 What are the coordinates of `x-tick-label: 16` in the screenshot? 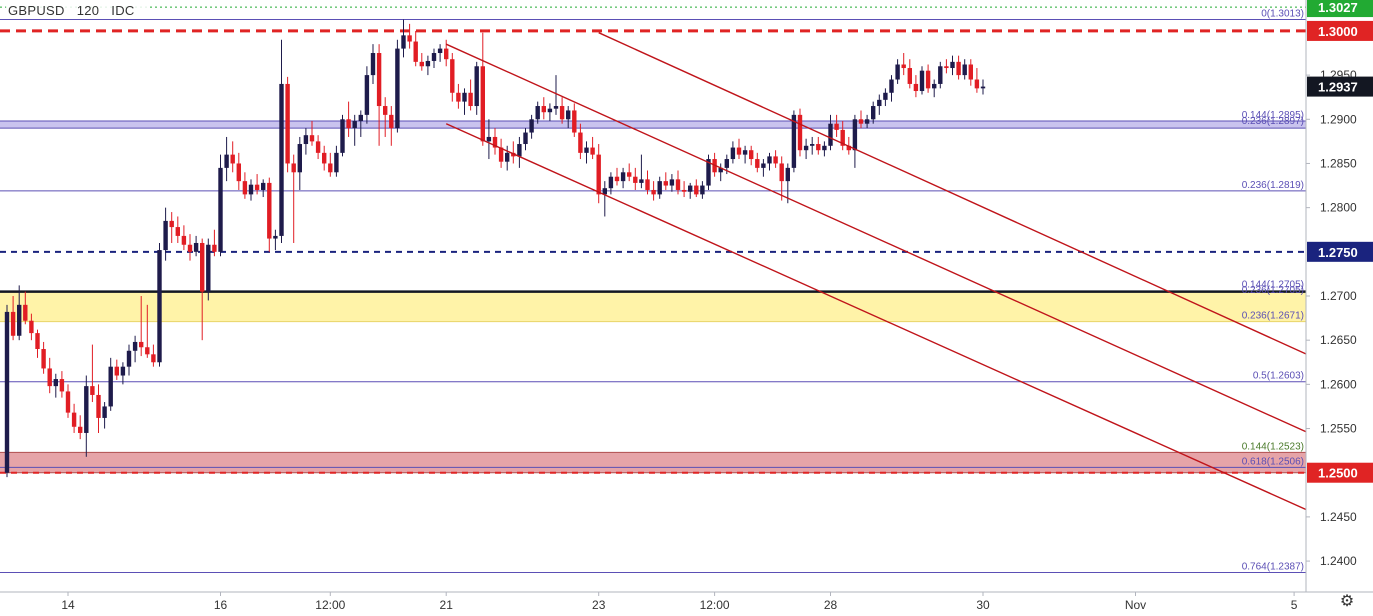 It's located at (221, 605).